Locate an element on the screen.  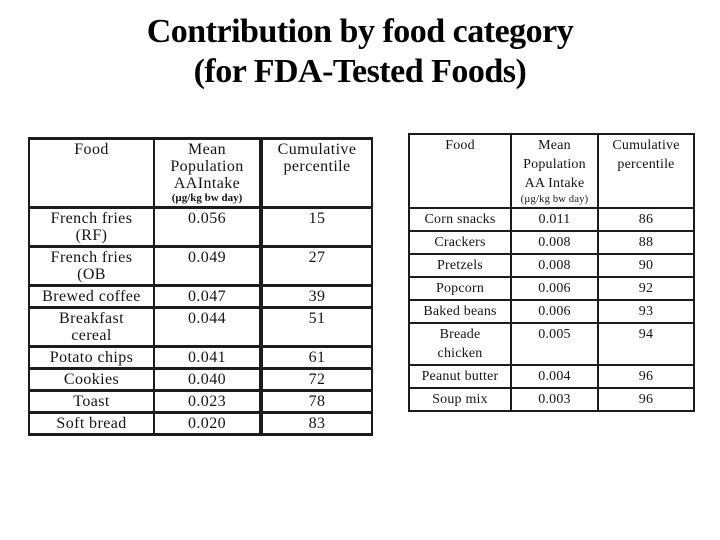
food-cell: Brewed coffee is located at coordinates (91, 296).